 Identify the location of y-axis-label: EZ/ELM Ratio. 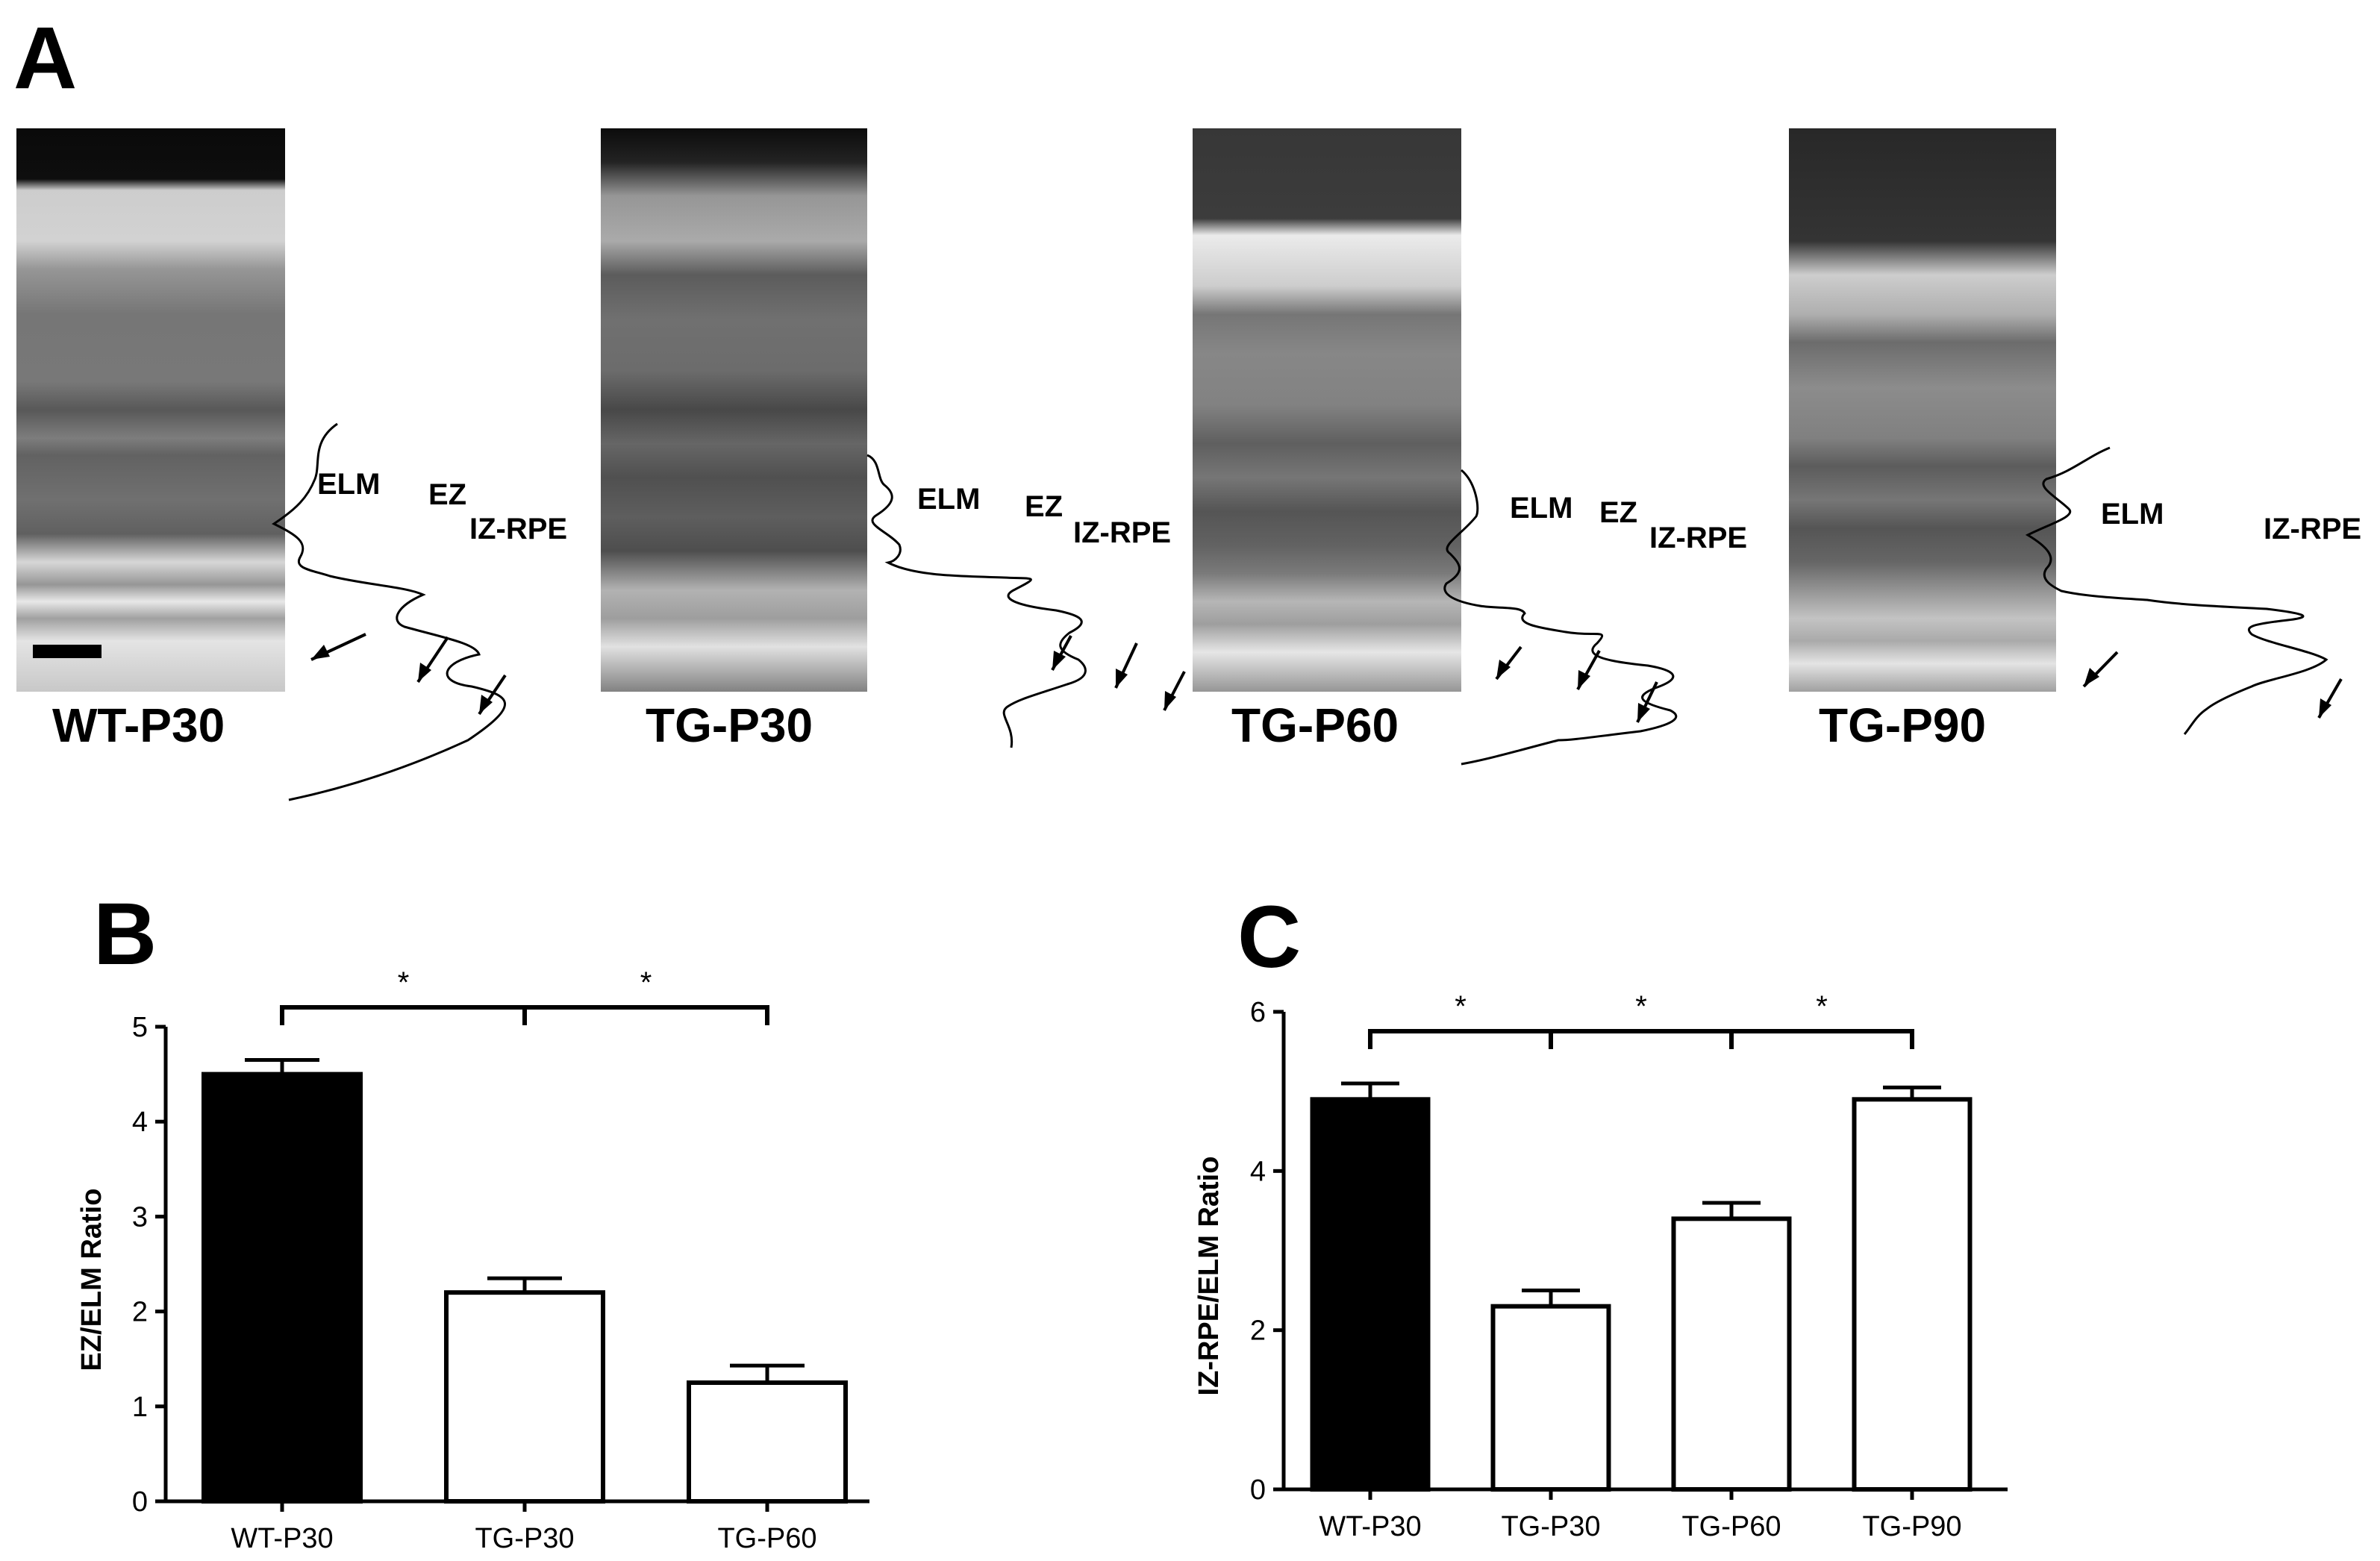
(91, 1280).